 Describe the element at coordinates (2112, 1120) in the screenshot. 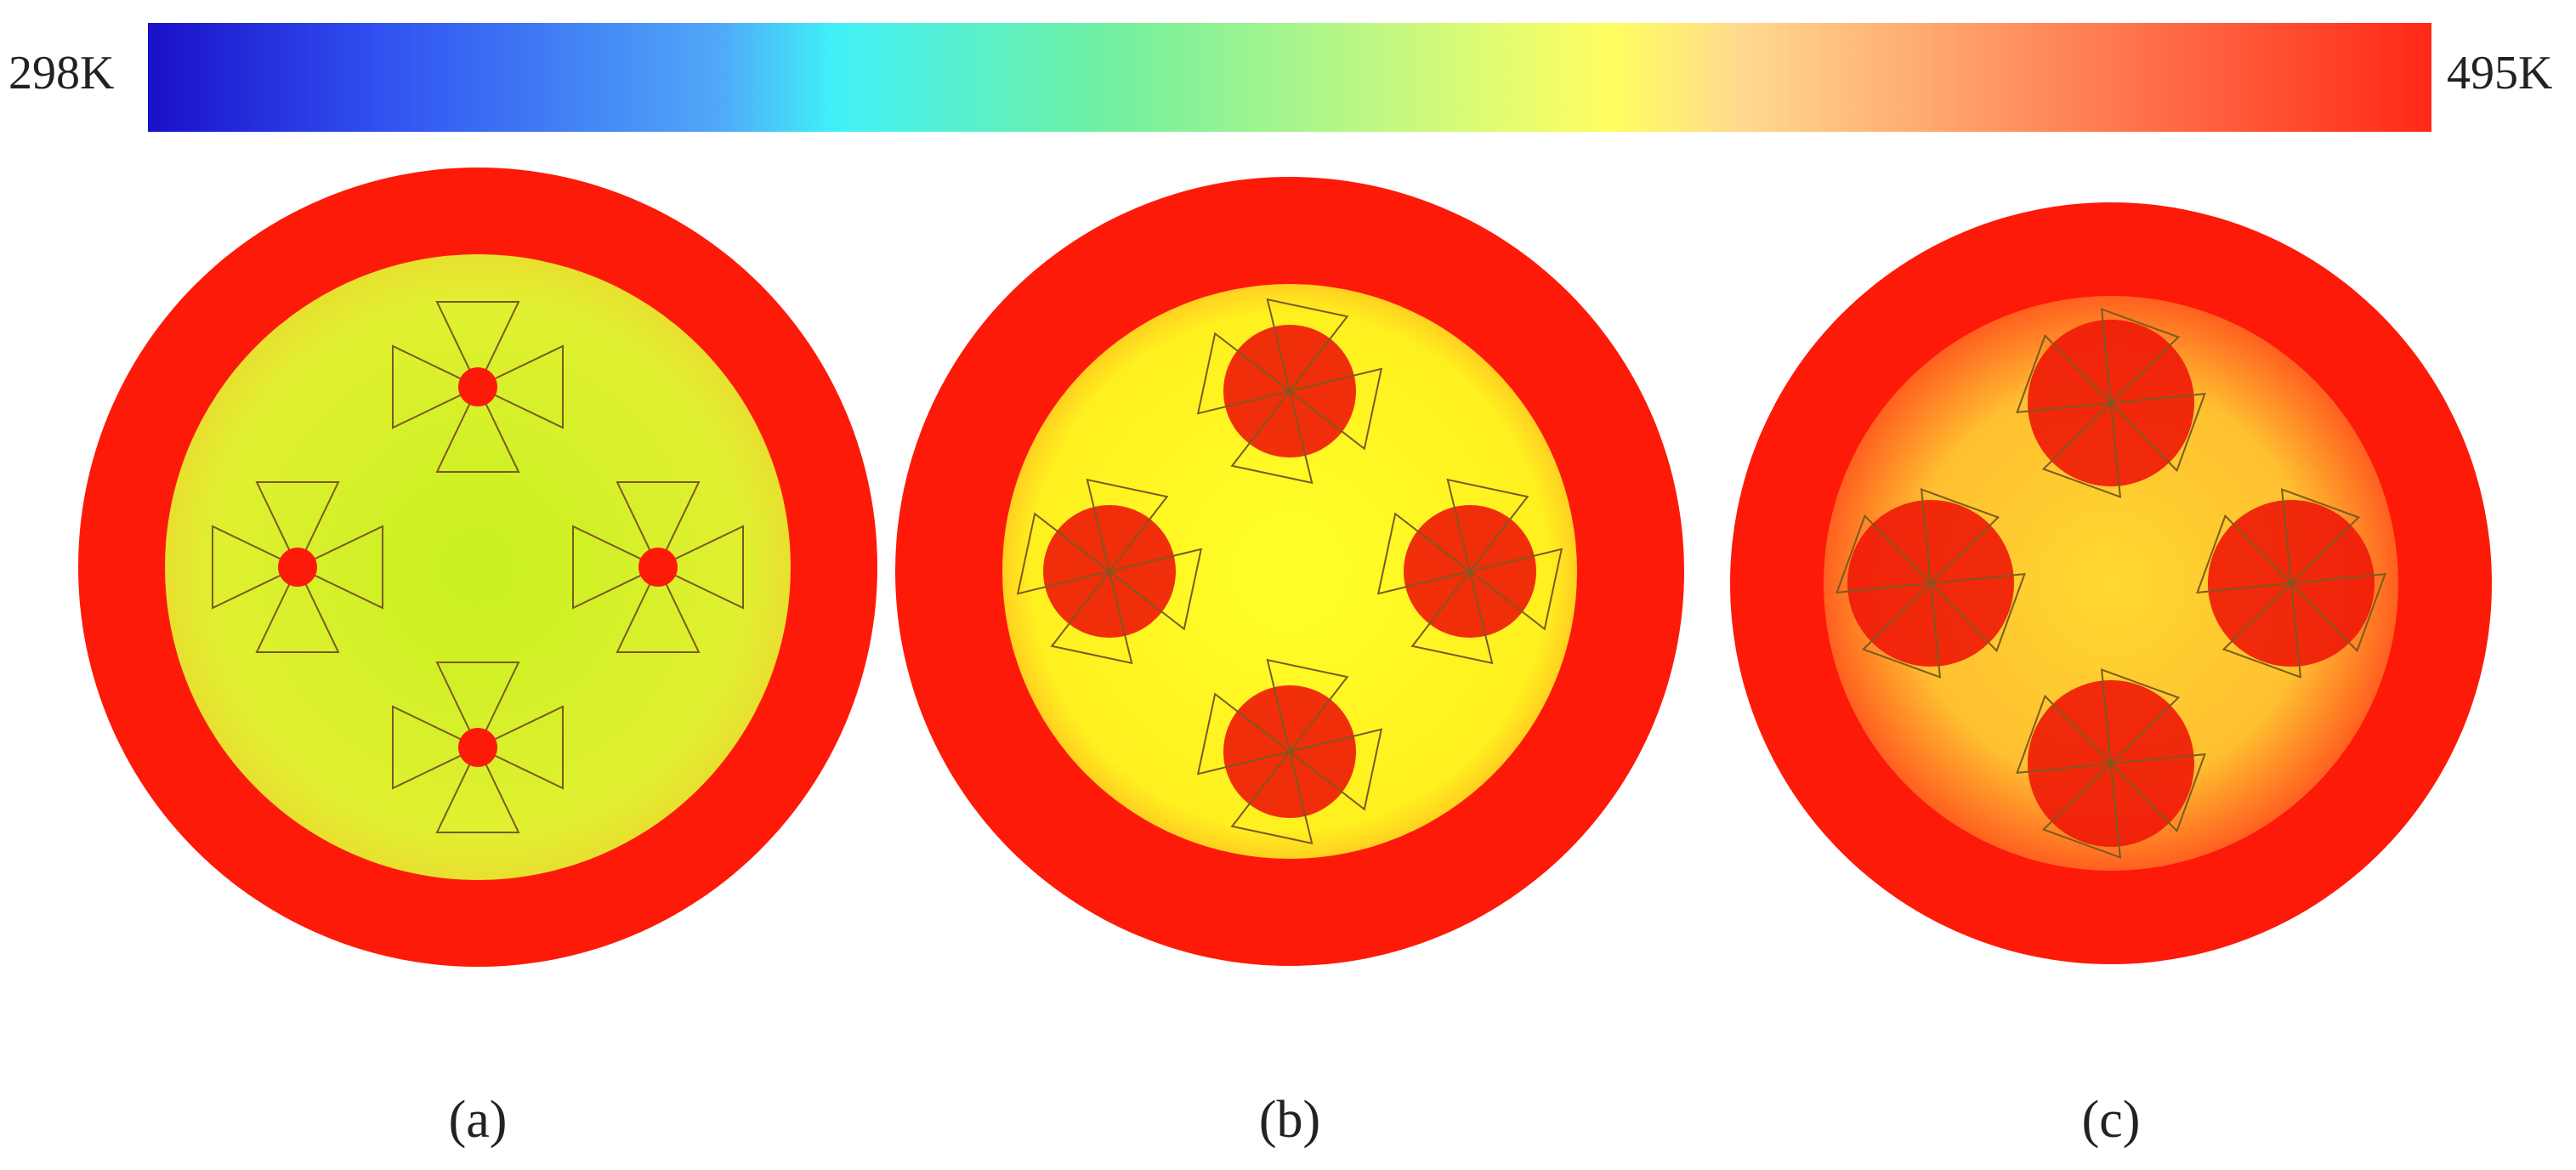

I see `panel-label: (c)` at that location.